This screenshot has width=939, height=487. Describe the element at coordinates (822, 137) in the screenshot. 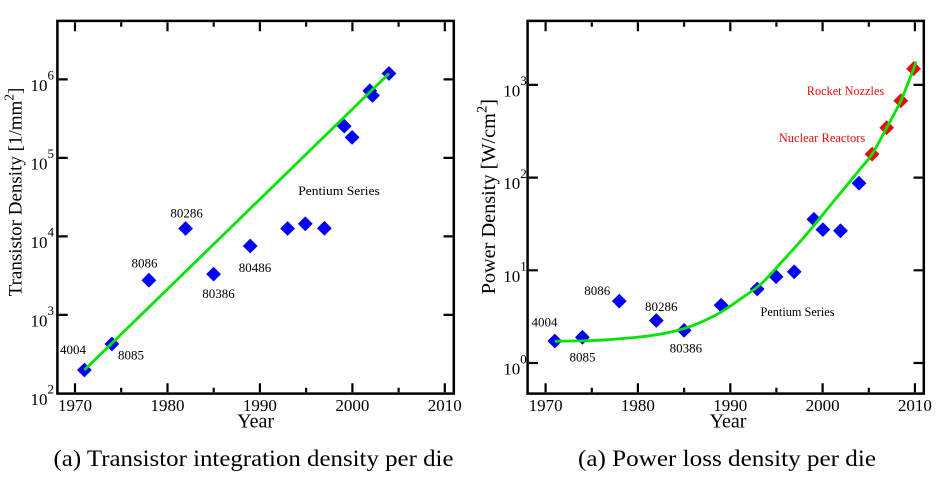

I see `svg-text: Nuclear Reactors` at that location.